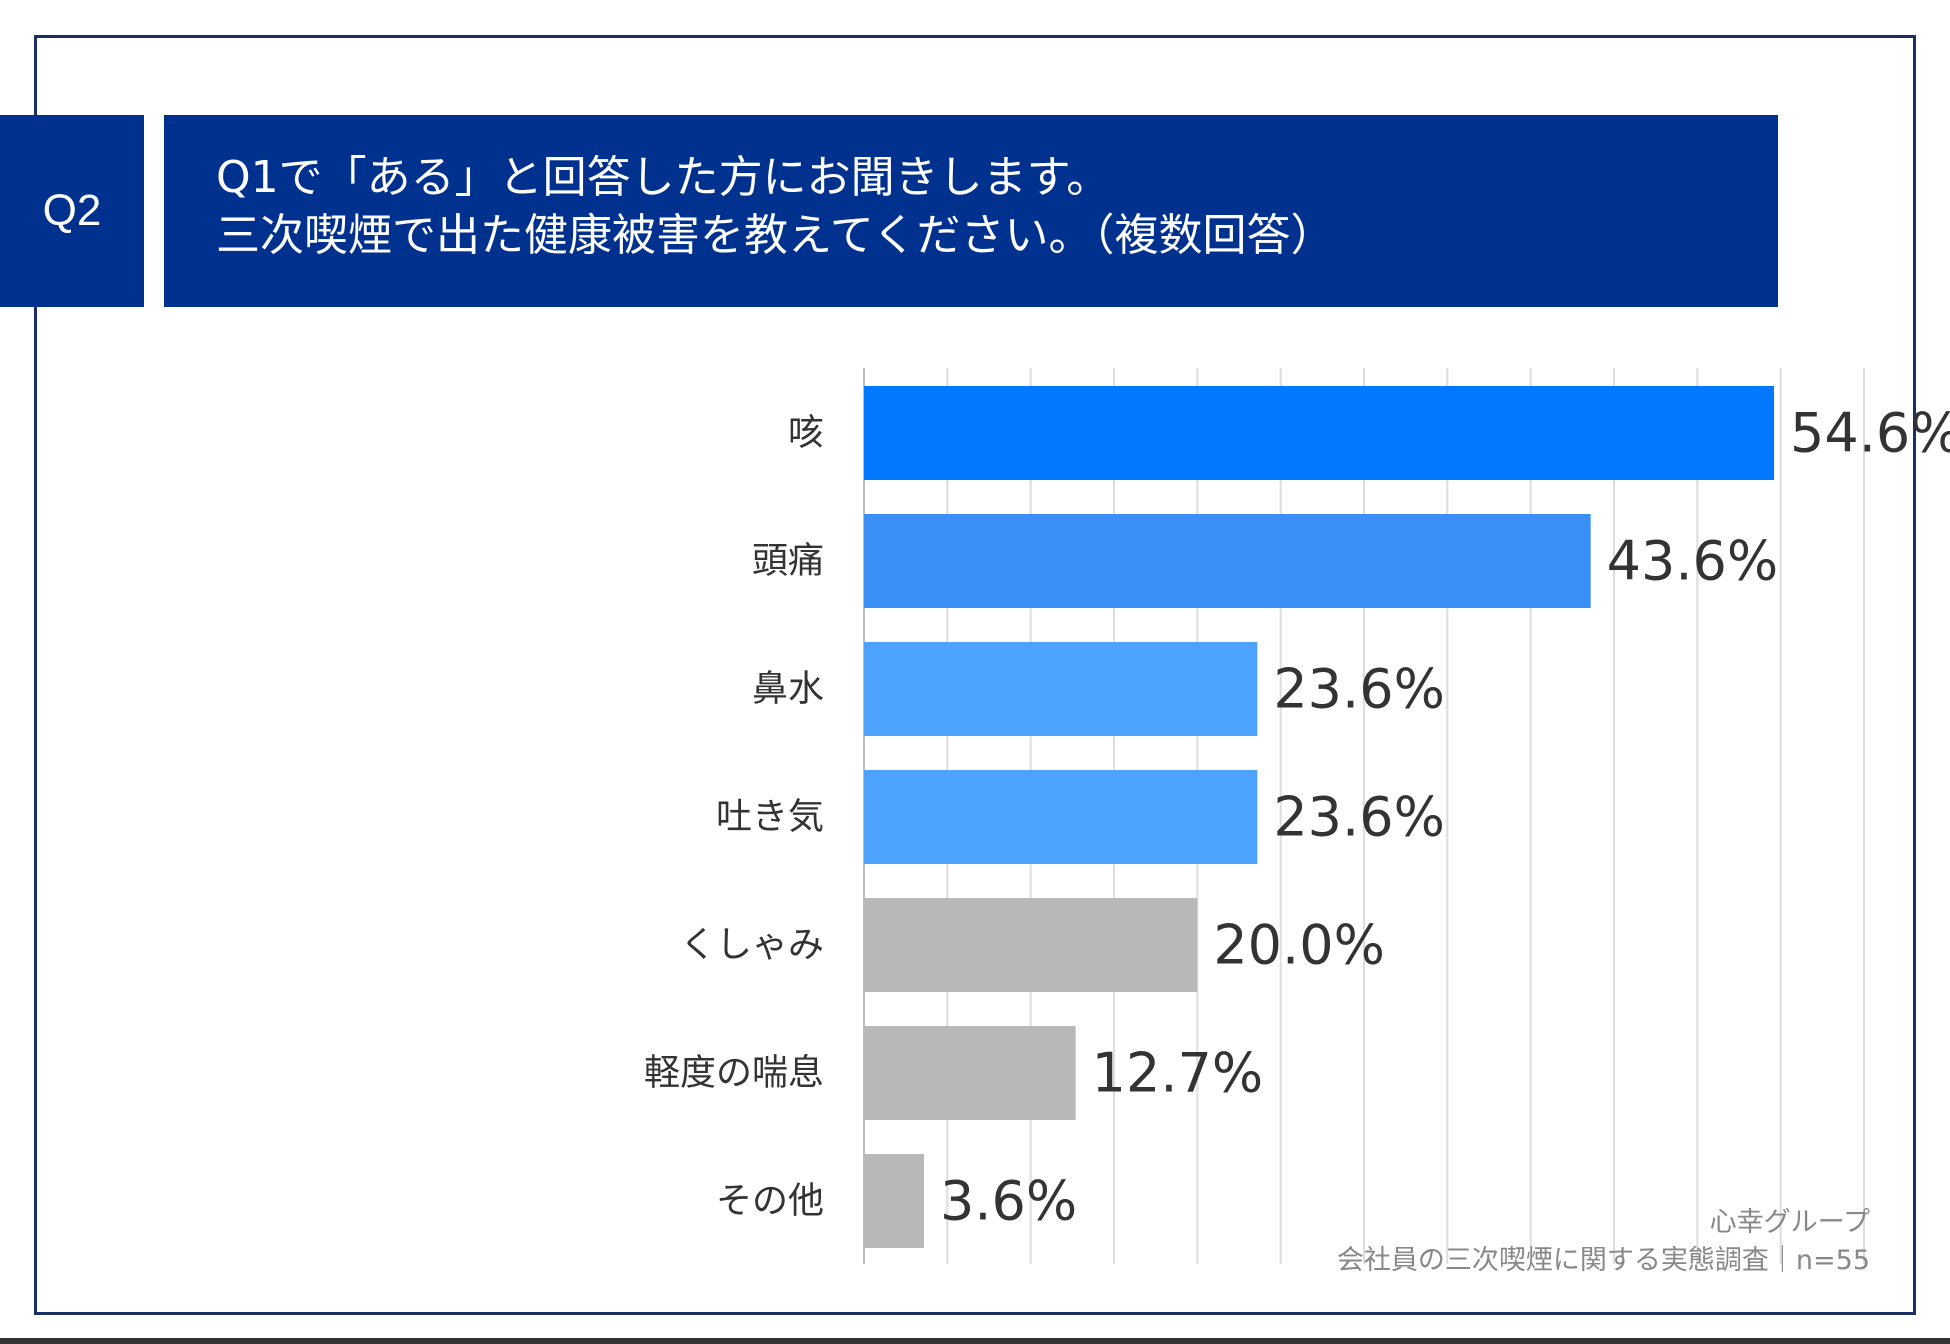 The height and width of the screenshot is (1344, 1950). Describe the element at coordinates (775, 235) in the screenshot. I see `question-text-line-2: 三次喫煙で出た健康被害を教えてください。（複数回答）` at that location.